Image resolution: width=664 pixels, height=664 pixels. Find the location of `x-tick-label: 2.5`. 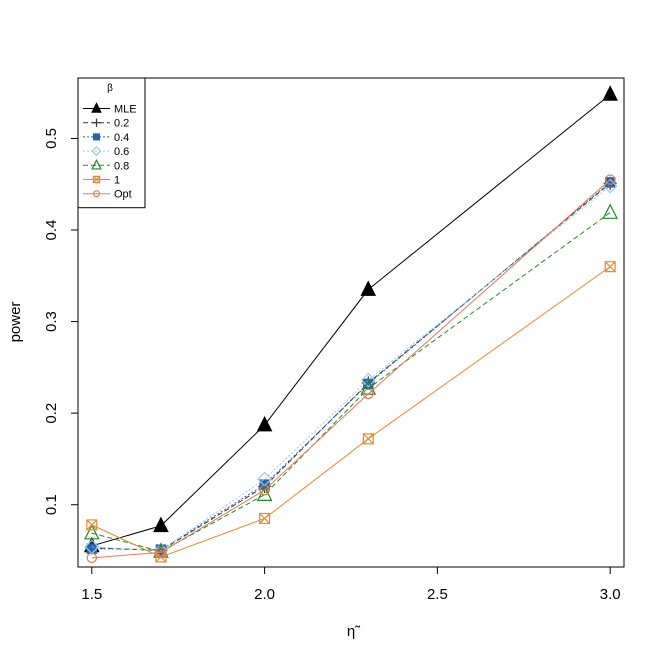

x-tick-label: 2.5 is located at coordinates (437, 594).